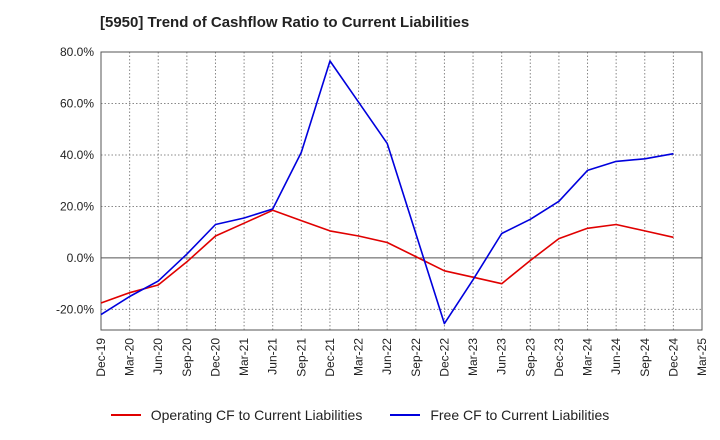  What do you see at coordinates (81, 258) in the screenshot?
I see `y-tick-label: 0.0%` at bounding box center [81, 258].